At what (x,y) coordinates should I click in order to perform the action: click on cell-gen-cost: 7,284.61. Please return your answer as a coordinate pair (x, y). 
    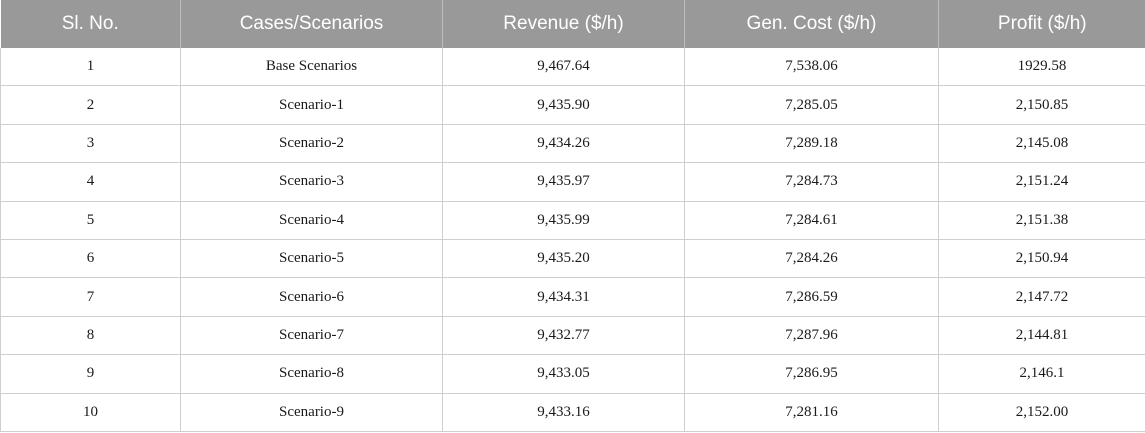
    Looking at the image, I should click on (811, 220).